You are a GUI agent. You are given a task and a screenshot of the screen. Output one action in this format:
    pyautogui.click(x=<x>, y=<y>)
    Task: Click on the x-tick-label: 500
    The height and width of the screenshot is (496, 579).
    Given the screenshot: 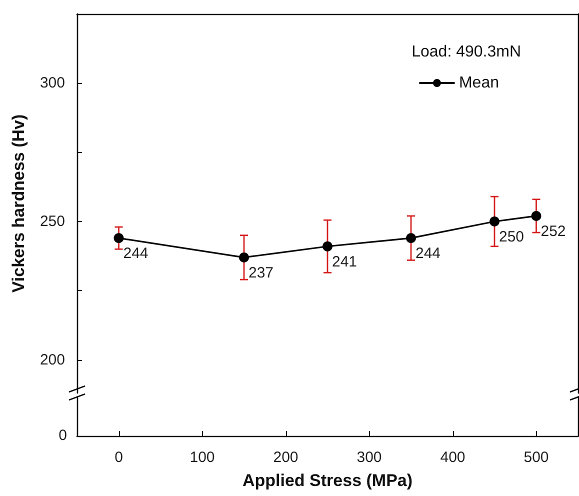 What is the action you would take?
    pyautogui.click(x=536, y=457)
    